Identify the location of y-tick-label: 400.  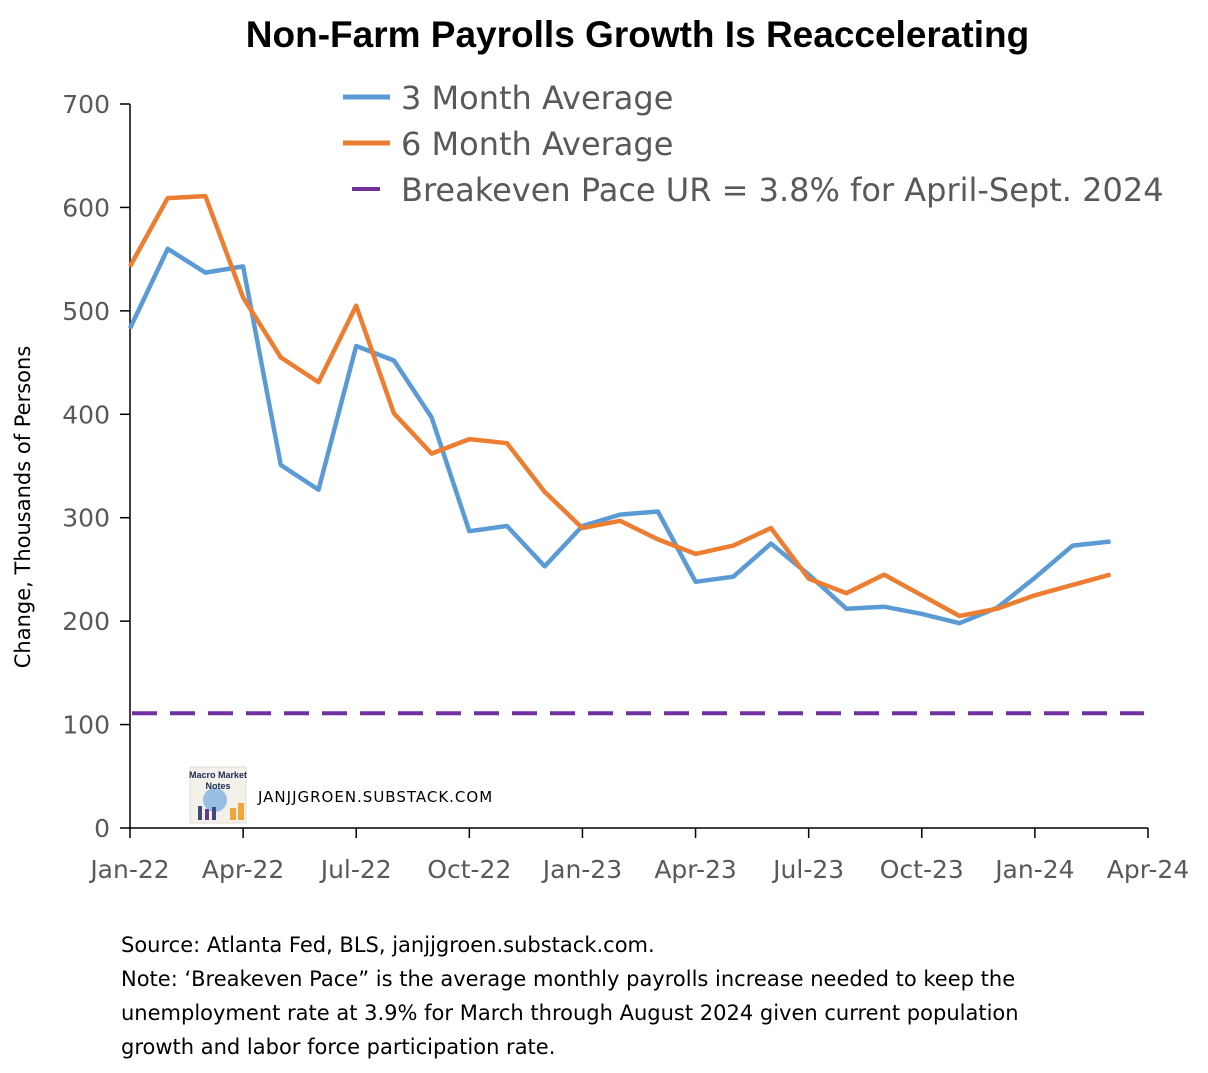
(86, 414).